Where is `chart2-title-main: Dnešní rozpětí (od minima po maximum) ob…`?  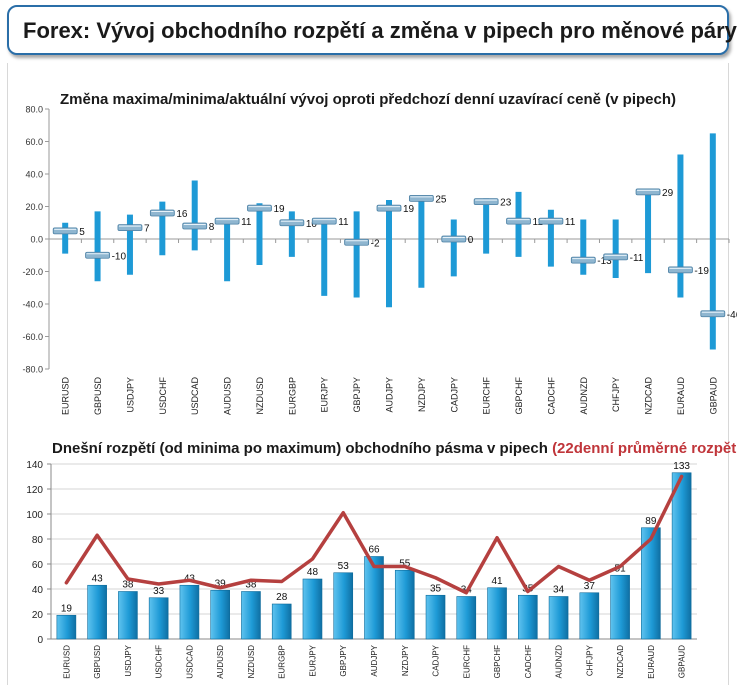 chart2-title-main: Dnešní rozpětí (od minima po maximum) ob… is located at coordinates (300, 448).